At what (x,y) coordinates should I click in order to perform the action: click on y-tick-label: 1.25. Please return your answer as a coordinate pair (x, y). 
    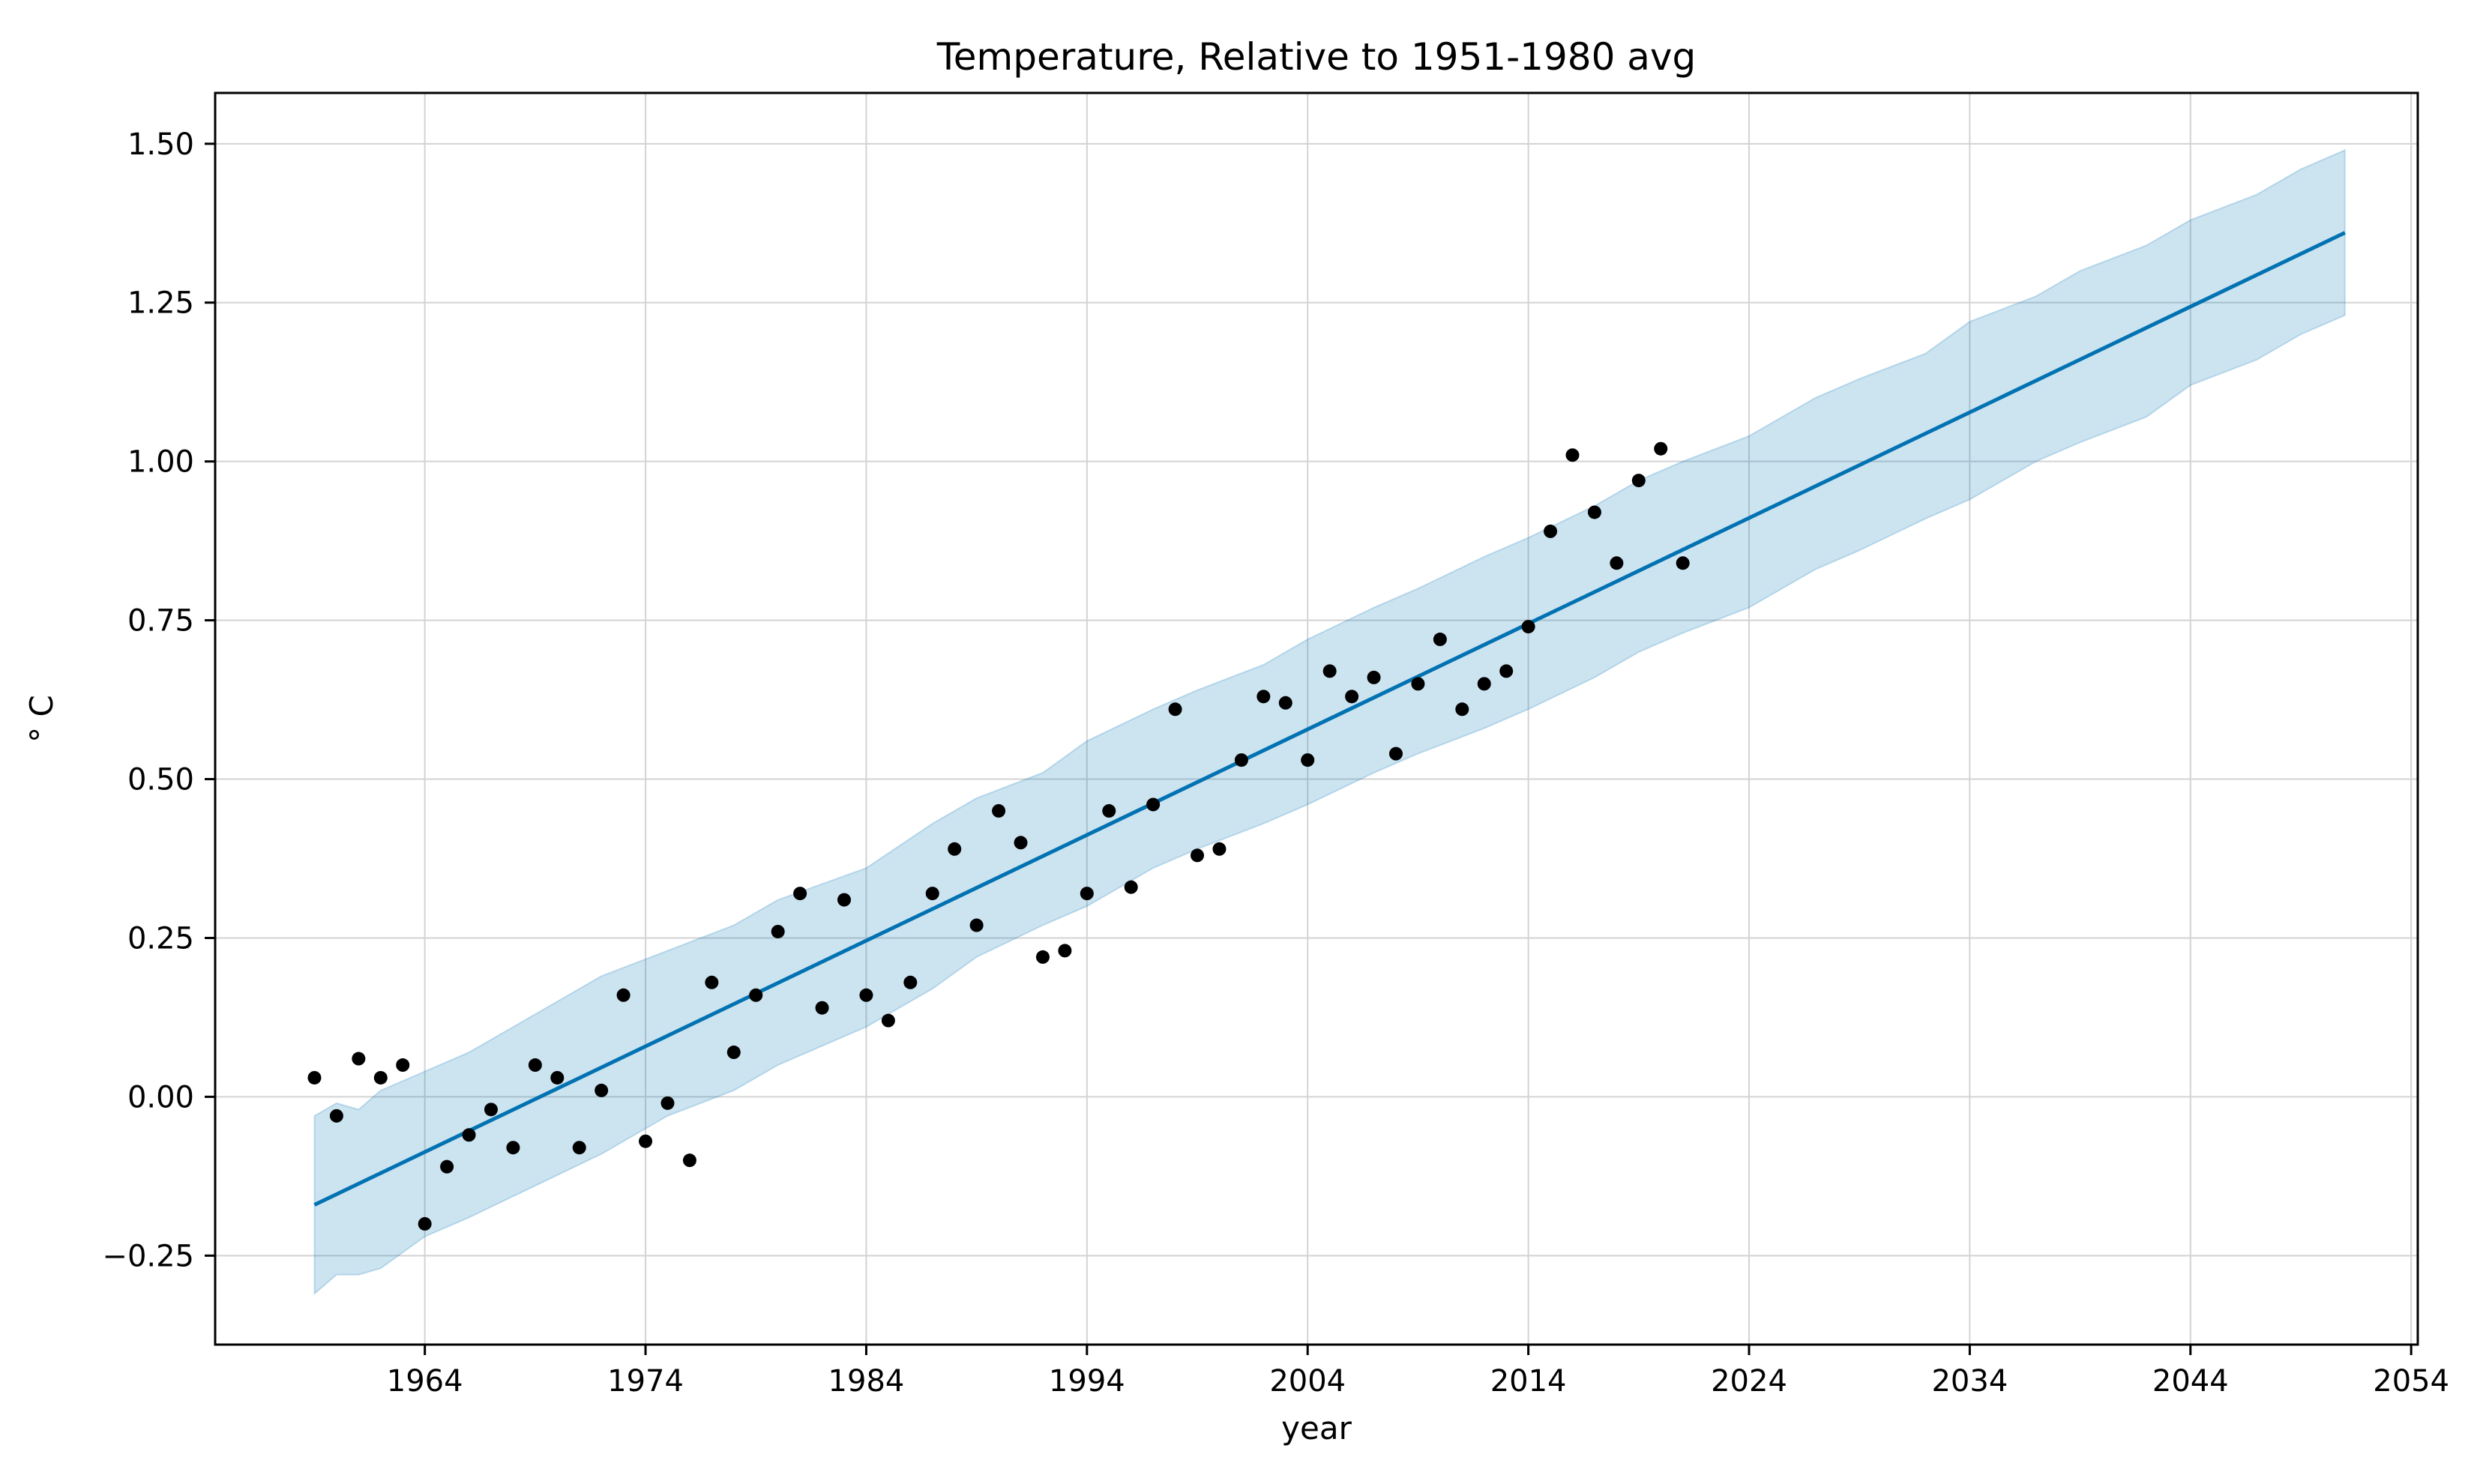
    Looking at the image, I should click on (160, 303).